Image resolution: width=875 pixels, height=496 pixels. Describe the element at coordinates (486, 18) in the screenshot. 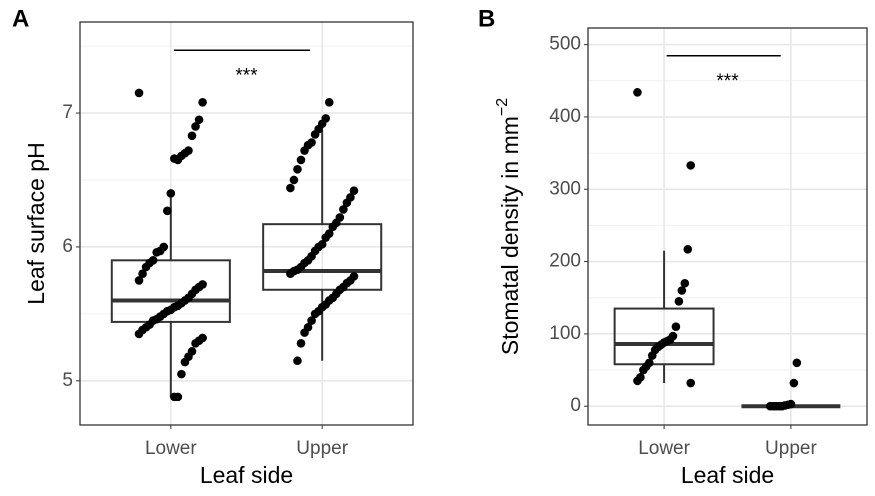

I see `panel-label: B` at that location.